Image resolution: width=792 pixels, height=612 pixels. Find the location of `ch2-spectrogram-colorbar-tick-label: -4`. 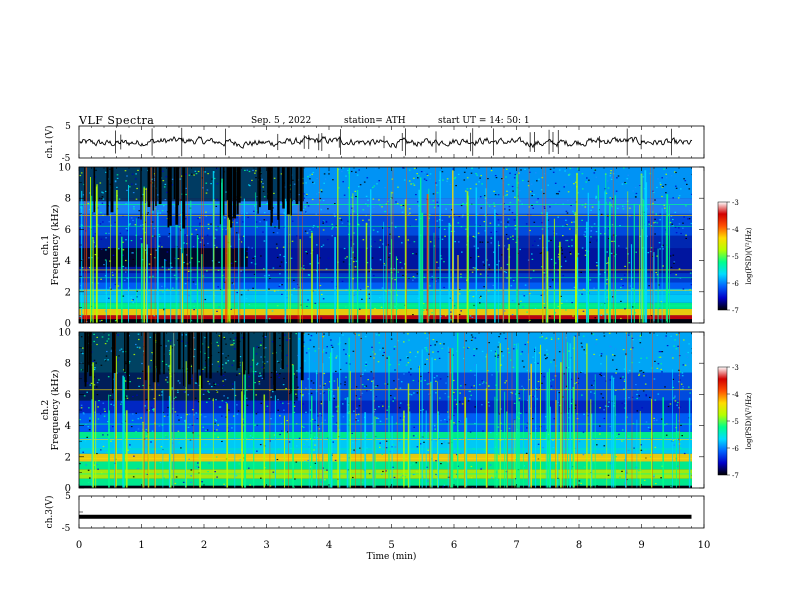

ch2-spectrogram-colorbar-tick-label: -4 is located at coordinates (735, 395).